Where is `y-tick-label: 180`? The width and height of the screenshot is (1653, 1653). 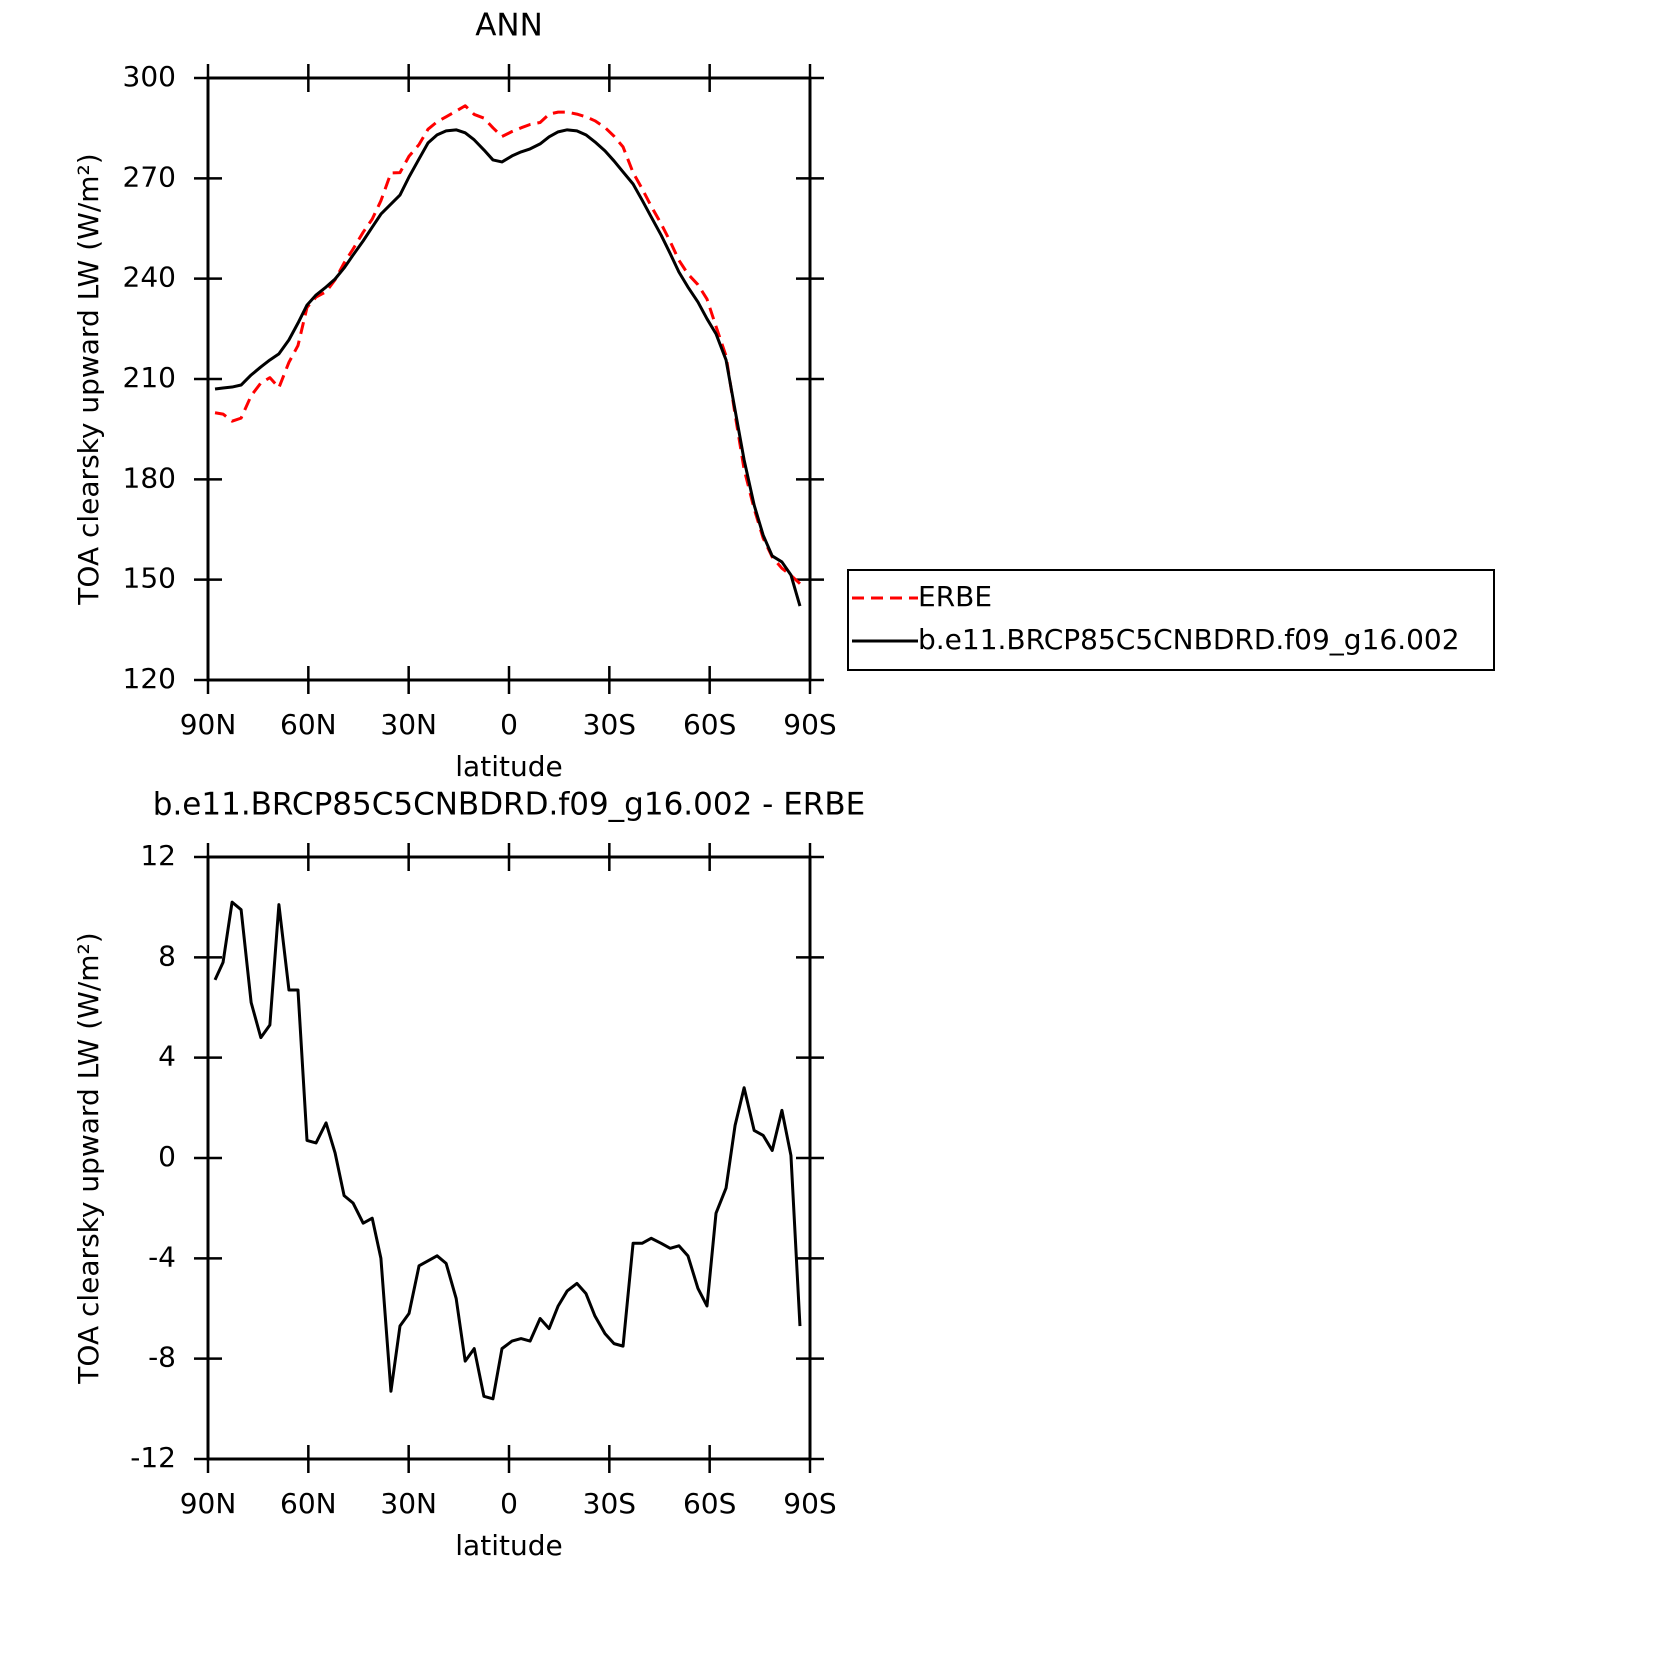 y-tick-label: 180 is located at coordinates (149, 477).